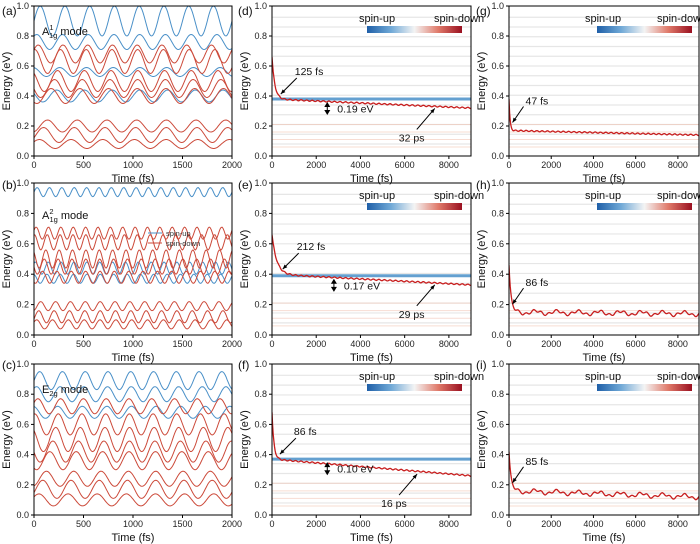 This screenshot has height=544, width=700. Describe the element at coordinates (642, 200) in the screenshot. I see `colorbar: spin-up spin-down` at that location.